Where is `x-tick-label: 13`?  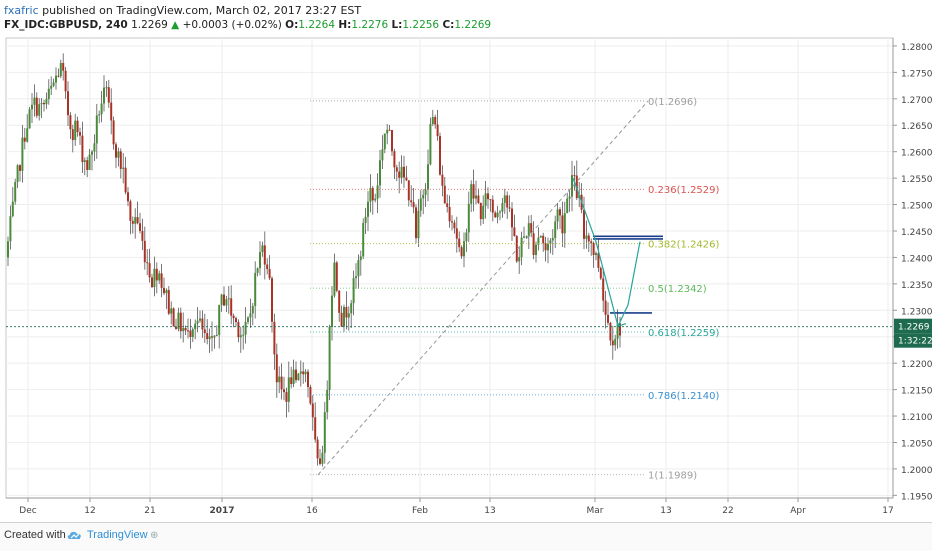 x-tick-label: 13 is located at coordinates (665, 511).